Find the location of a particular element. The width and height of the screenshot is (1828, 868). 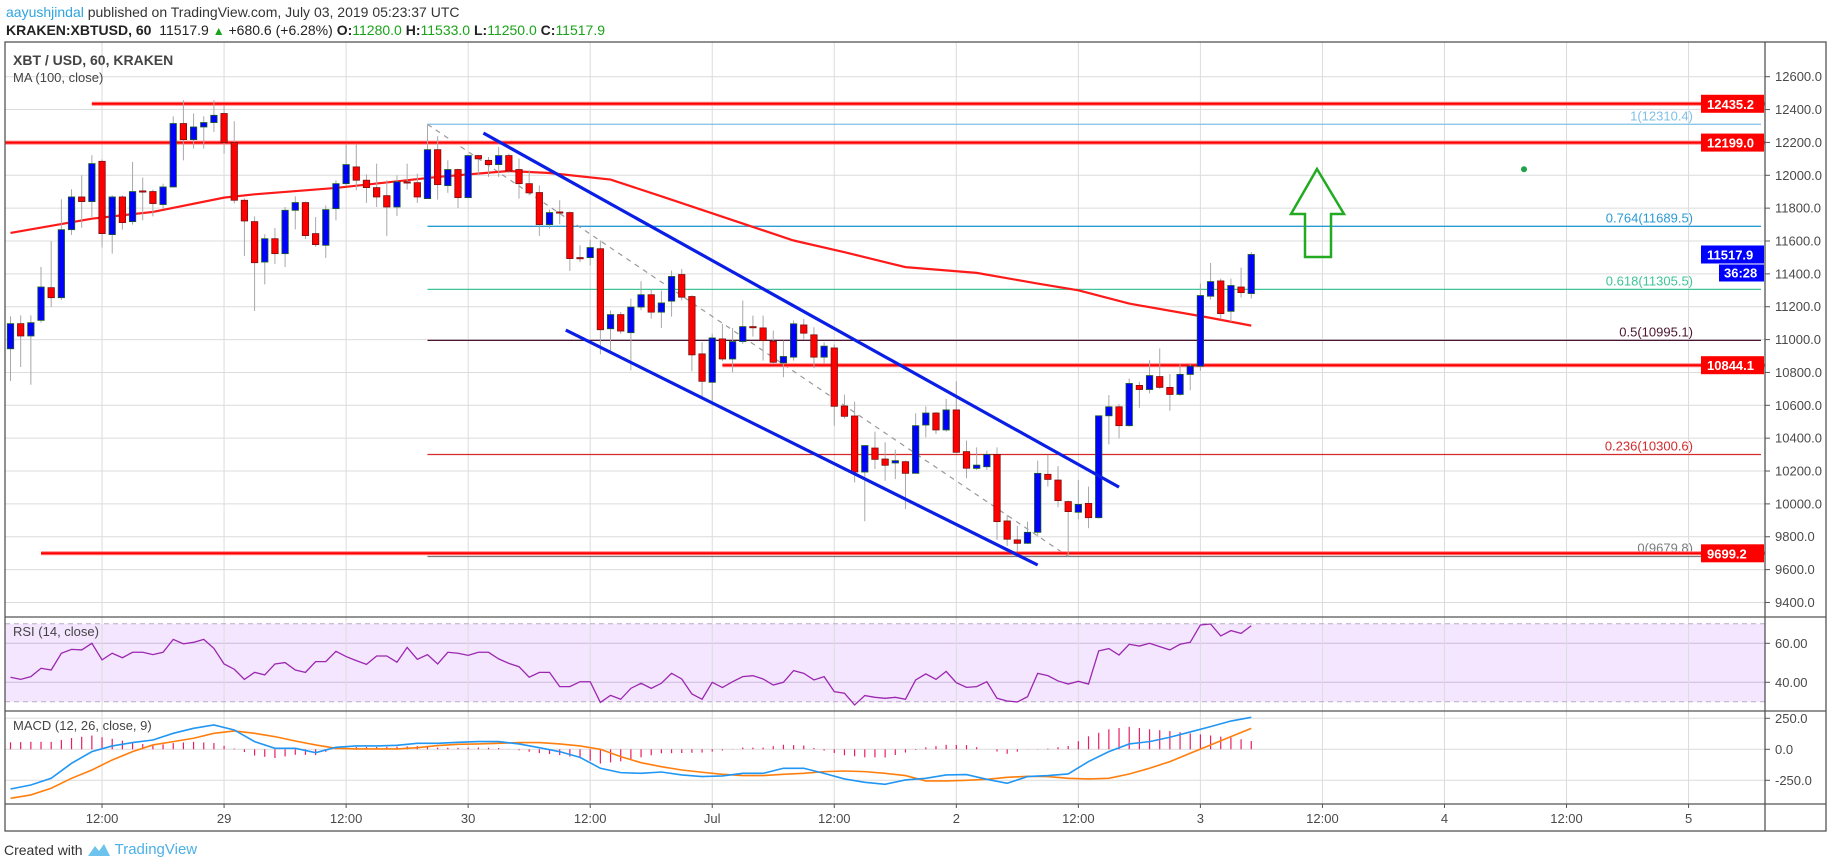

chart-legend: XBT / USD, 60, KRAKEN MA (100, close) is located at coordinates (93, 68).